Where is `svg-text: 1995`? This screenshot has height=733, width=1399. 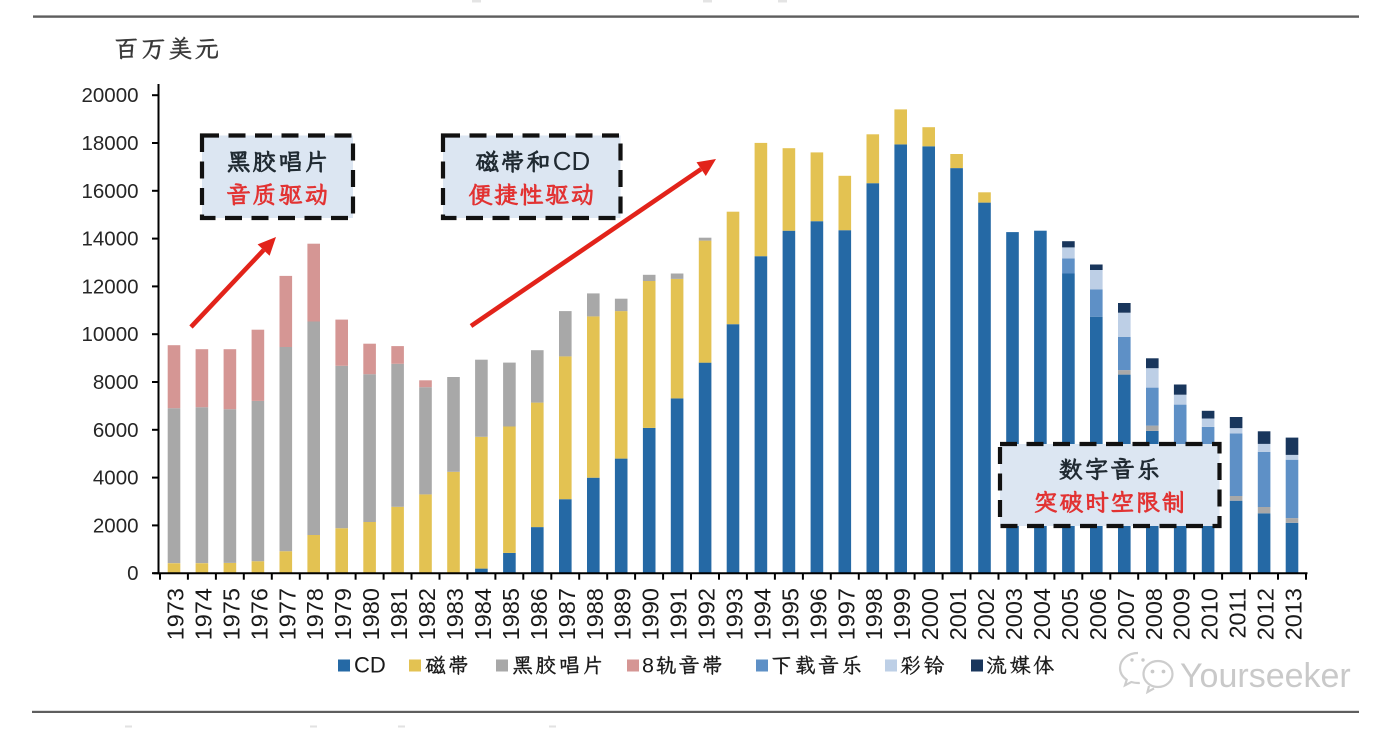
svg-text: 1995 is located at coordinates (790, 614).